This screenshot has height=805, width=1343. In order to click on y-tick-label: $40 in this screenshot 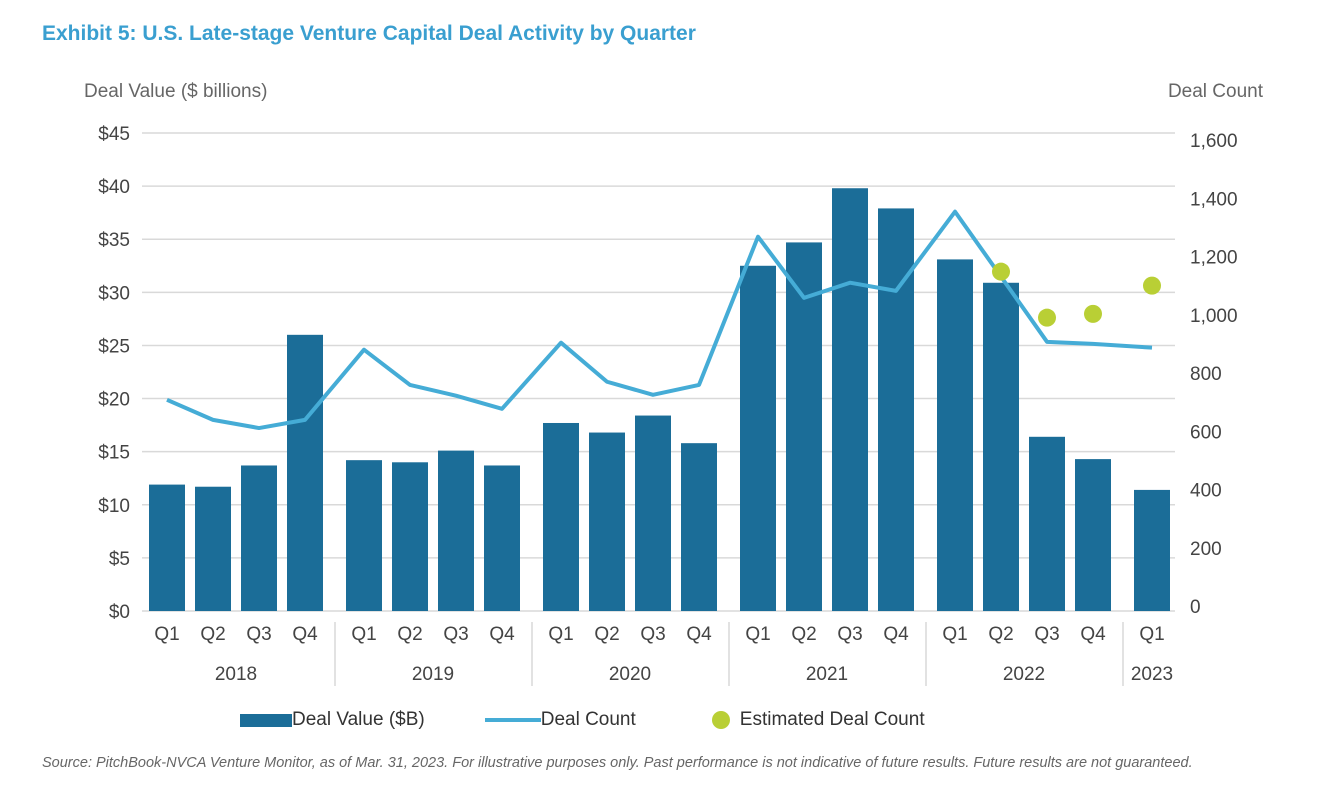, I will do `click(114, 187)`.